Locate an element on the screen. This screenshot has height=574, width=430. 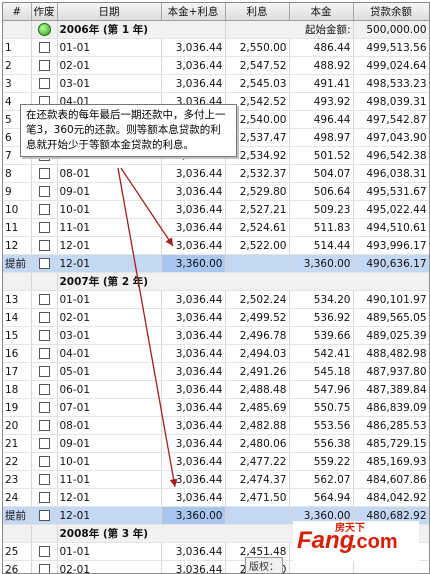
prepay-principal: 3,360.00 is located at coordinates (321, 515).